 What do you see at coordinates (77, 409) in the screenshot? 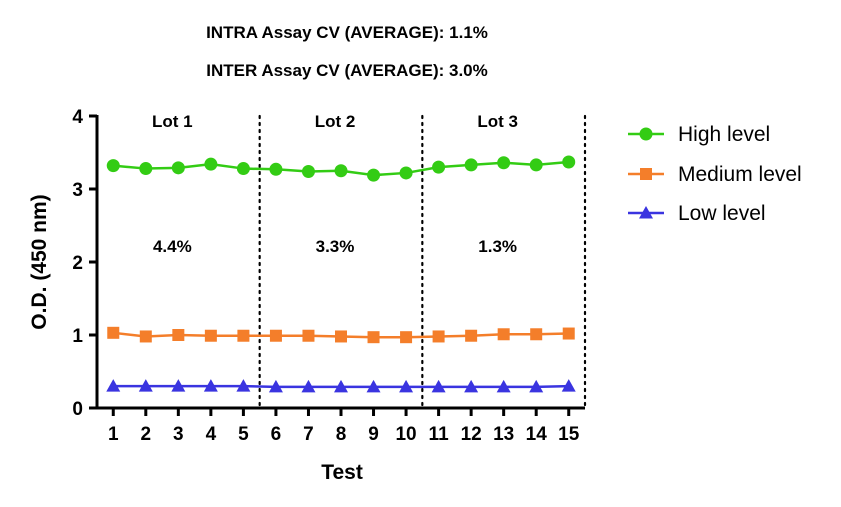
I see `y-tick-label: 0` at bounding box center [77, 409].